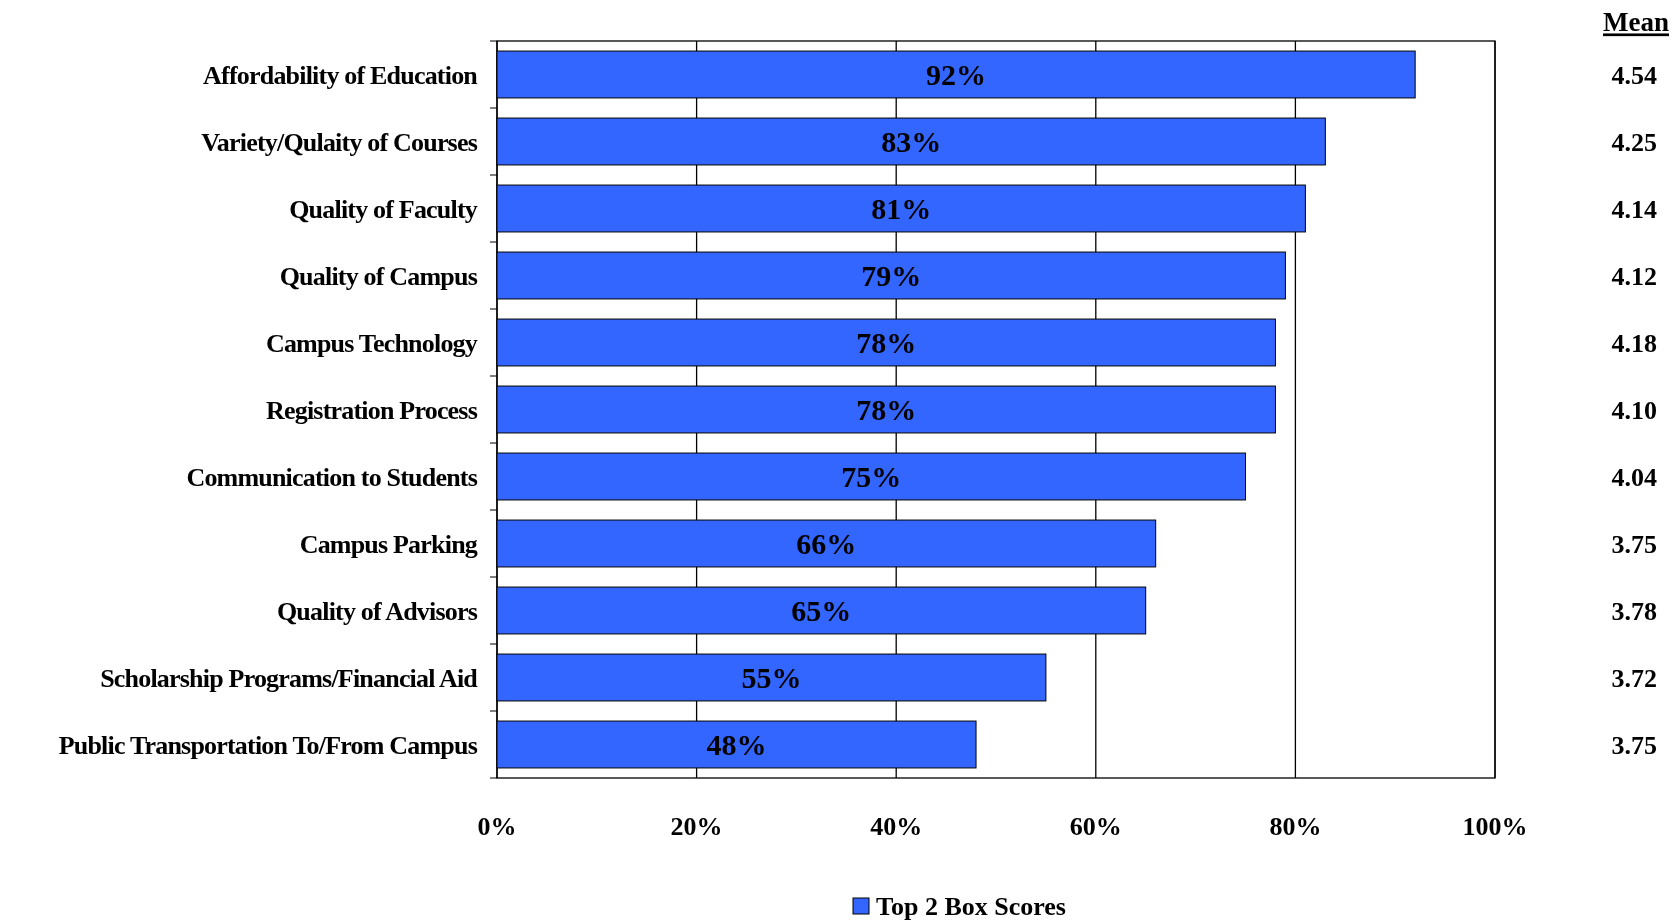 Image resolution: width=1677 pixels, height=924 pixels. I want to click on data-label: 65%, so click(821, 610).